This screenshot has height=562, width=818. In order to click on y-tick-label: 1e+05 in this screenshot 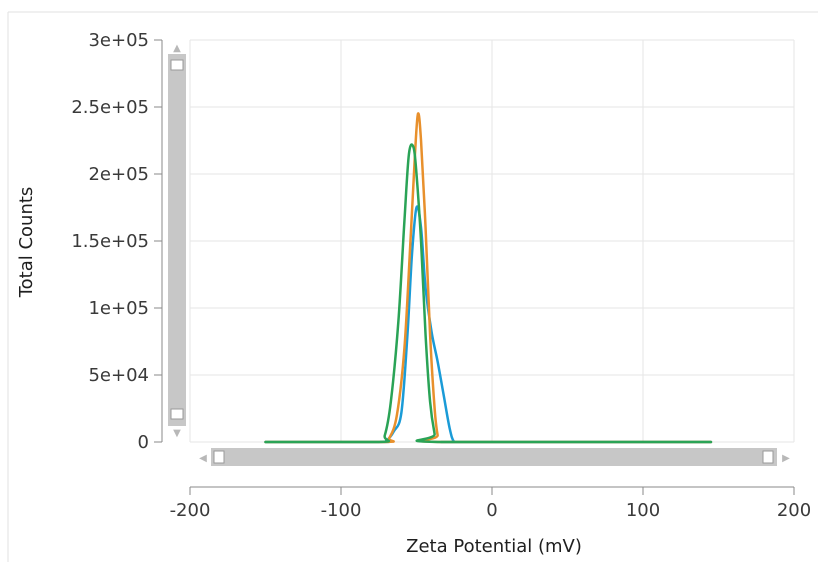, I will do `click(118, 308)`.